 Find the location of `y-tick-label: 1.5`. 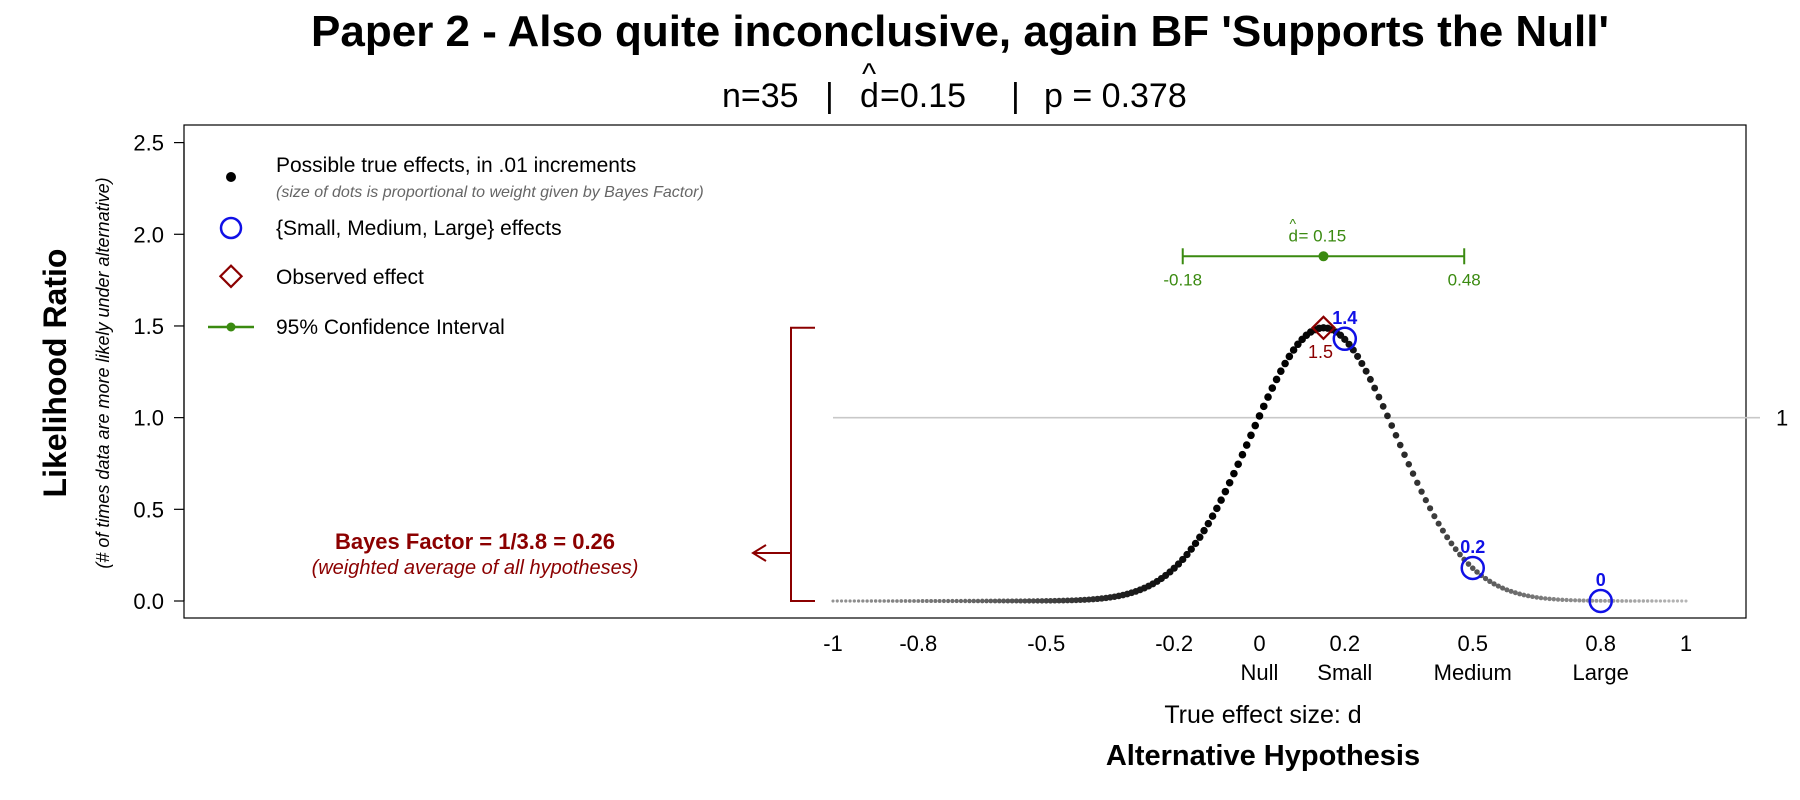

y-tick-label: 1.5 is located at coordinates (148, 326).